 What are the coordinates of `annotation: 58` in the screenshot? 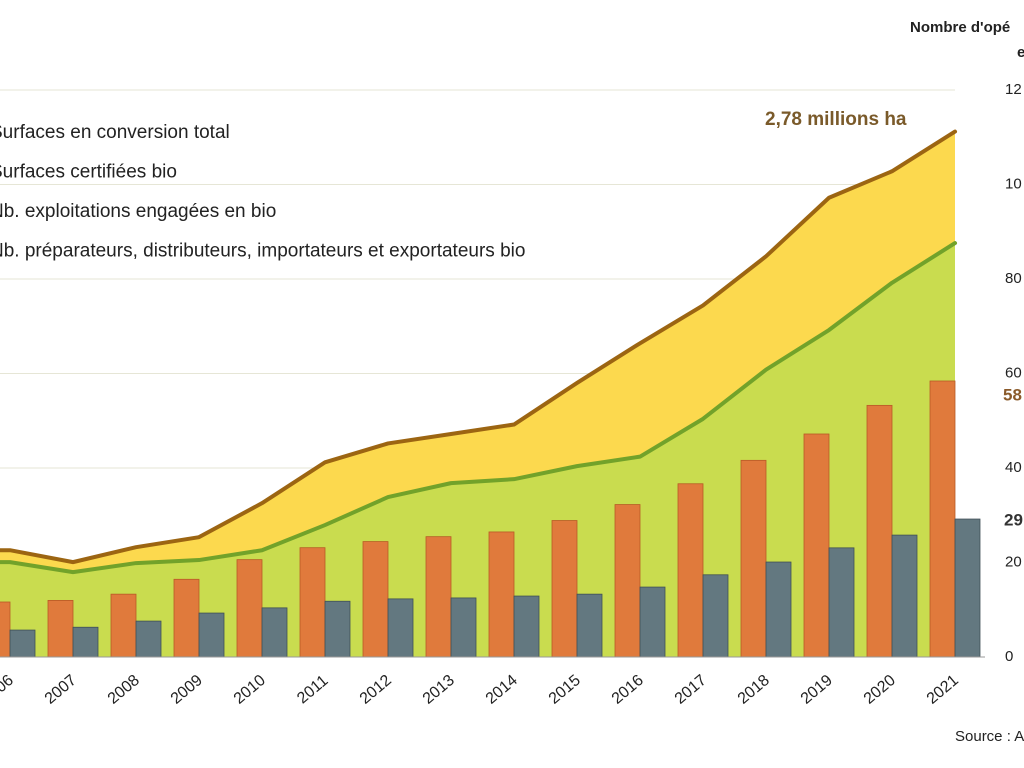 It's located at (1012, 394).